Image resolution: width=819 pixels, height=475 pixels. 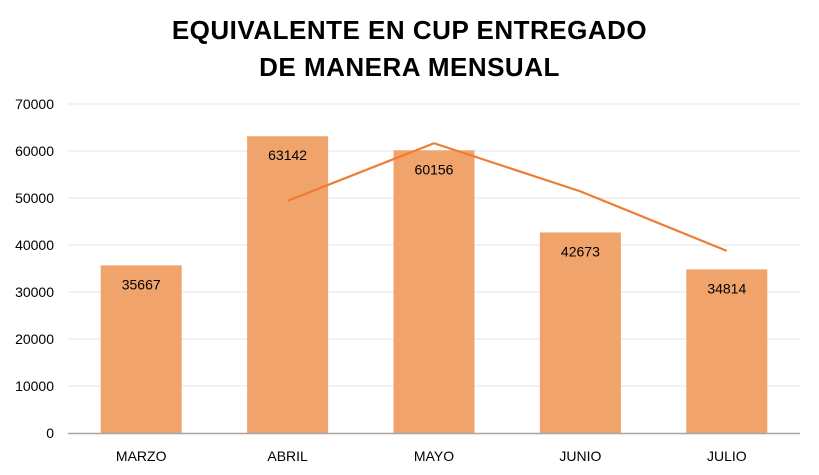 I want to click on x-tick-label: JULIO, so click(x=727, y=456).